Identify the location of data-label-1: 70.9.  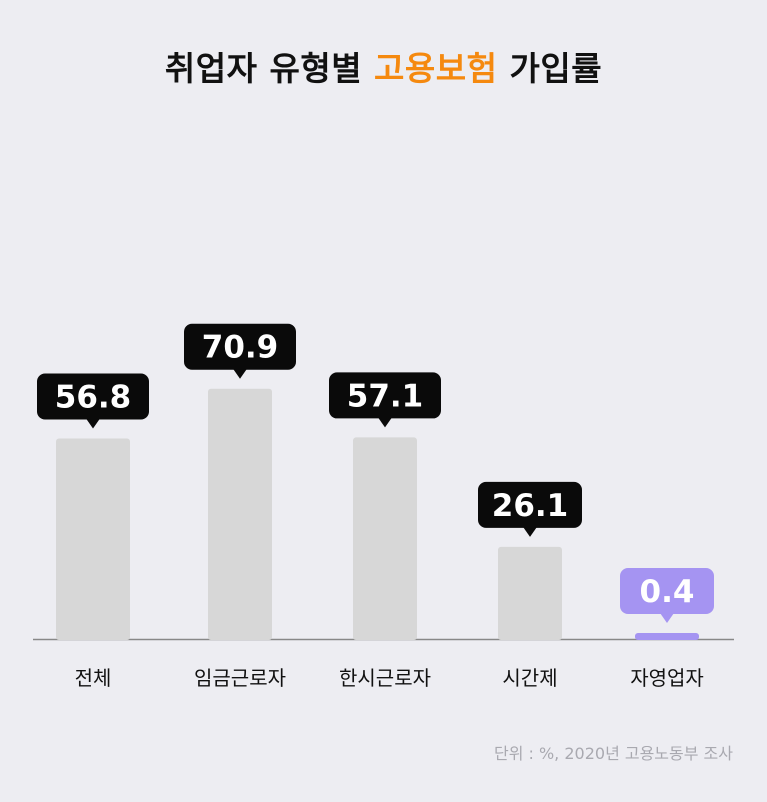
(240, 348).